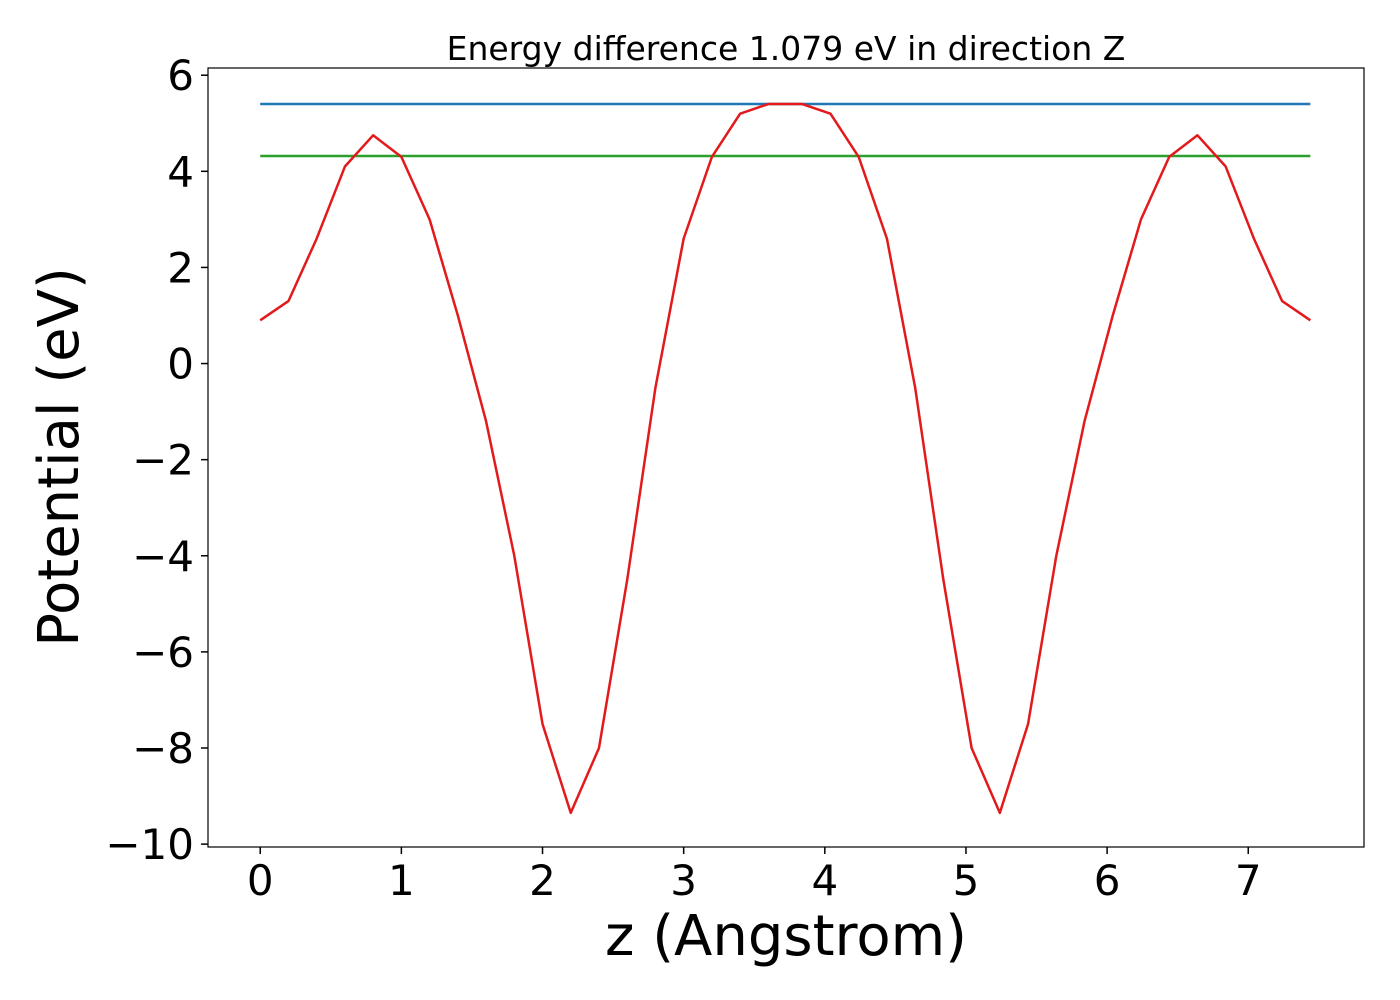 The image size is (1400, 1000). Describe the element at coordinates (163, 460) in the screenshot. I see `y-tick-label: −2` at that location.